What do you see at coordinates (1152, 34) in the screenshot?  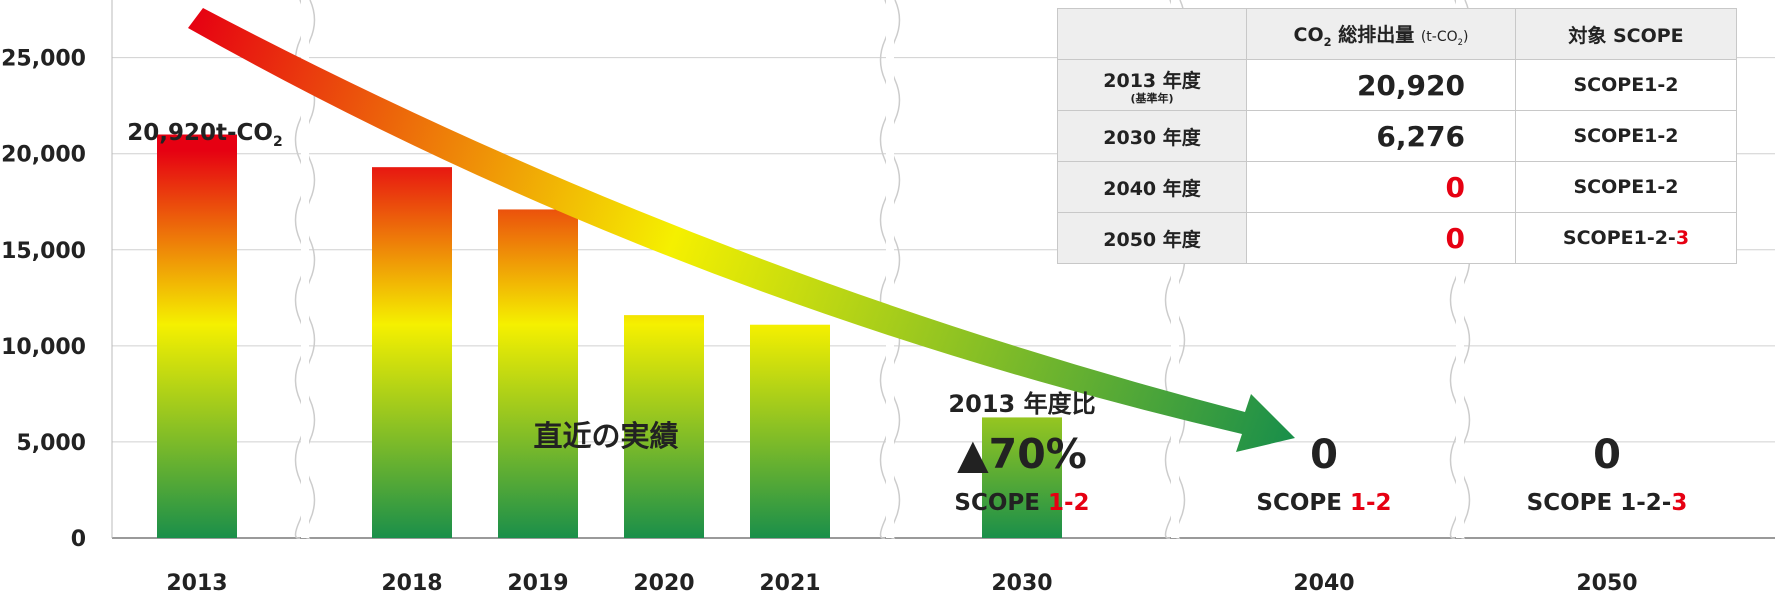 I see `table-header-blank` at bounding box center [1152, 34].